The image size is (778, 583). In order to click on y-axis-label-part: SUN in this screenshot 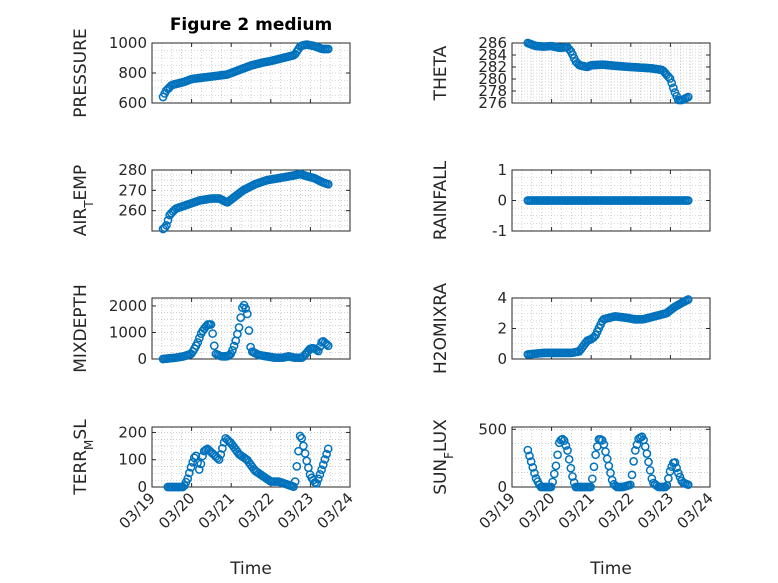, I will do `click(441, 477)`.